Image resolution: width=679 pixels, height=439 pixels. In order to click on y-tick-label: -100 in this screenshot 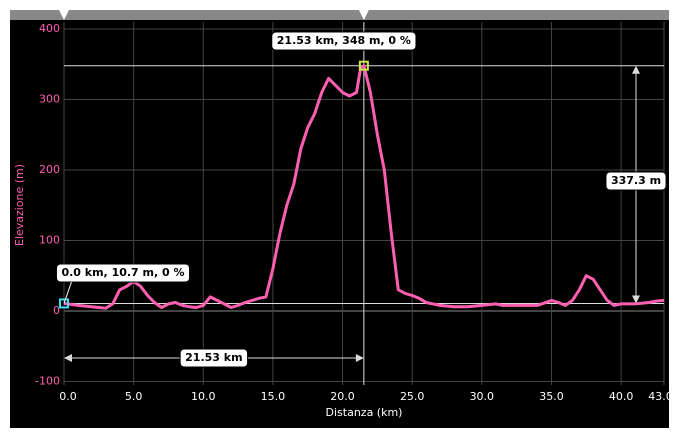, I will do `click(47, 380)`.